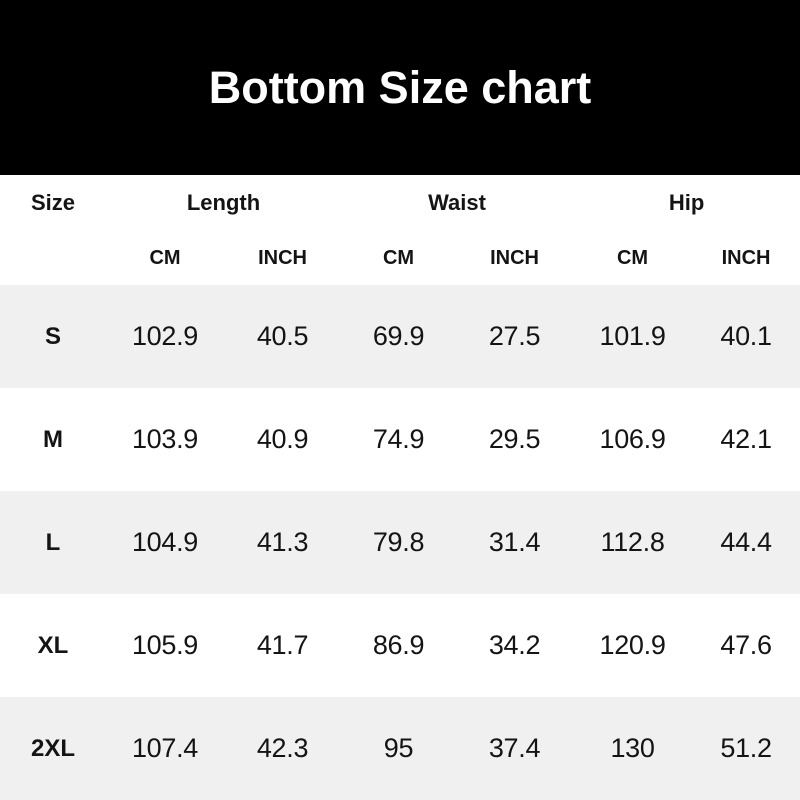 This screenshot has width=800, height=800. What do you see at coordinates (514, 542) in the screenshot?
I see `value-cell: 31.4` at bounding box center [514, 542].